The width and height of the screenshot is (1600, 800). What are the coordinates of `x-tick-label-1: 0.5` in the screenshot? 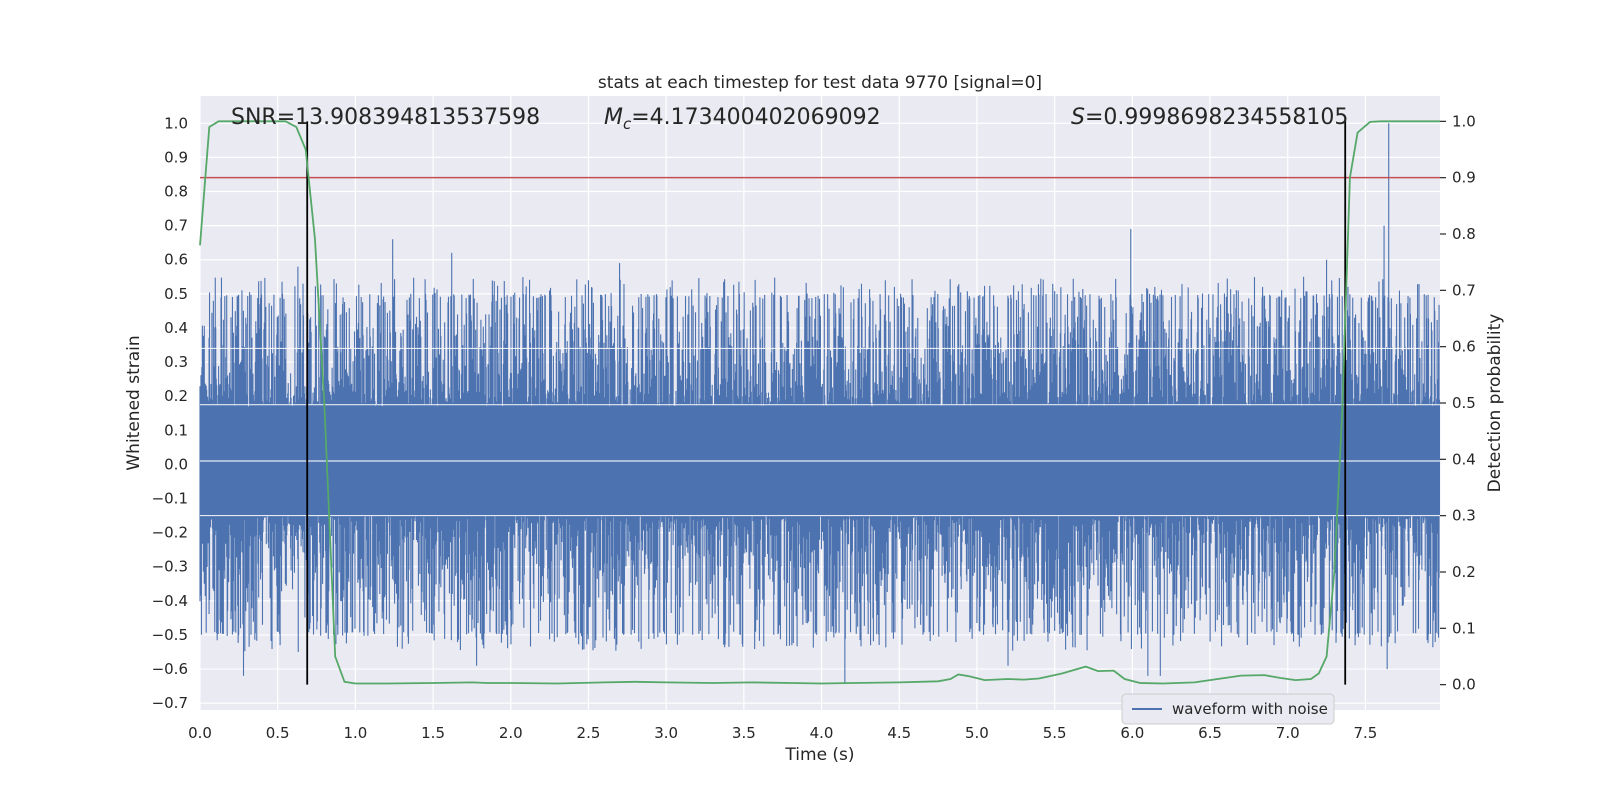 It's located at (278, 733).